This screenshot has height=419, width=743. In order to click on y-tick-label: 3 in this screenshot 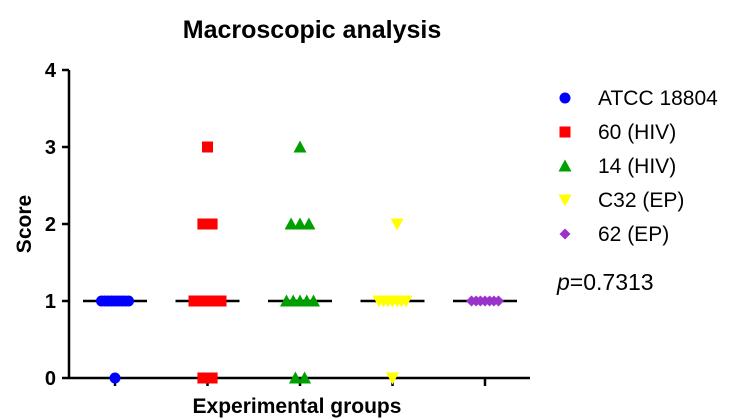, I will do `click(50, 148)`.